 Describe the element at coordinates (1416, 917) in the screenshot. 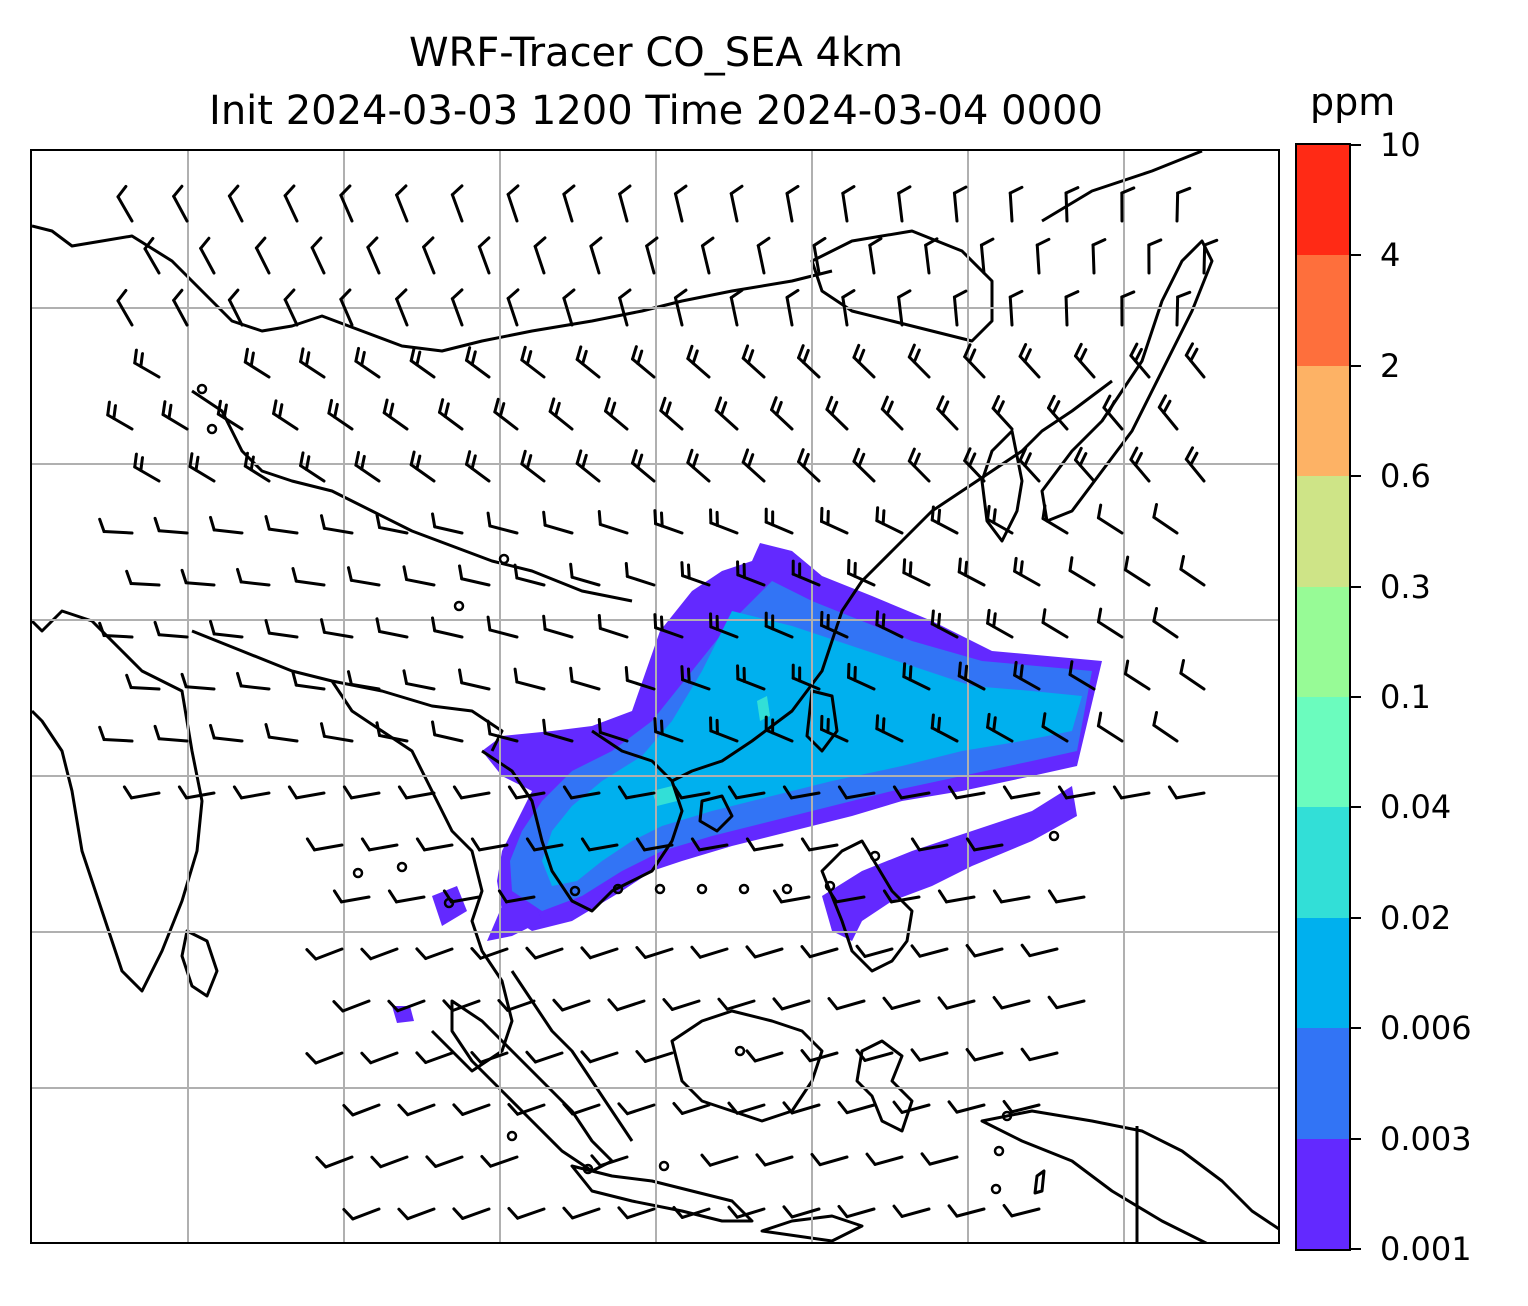

I see `colorbar-tick-label: 0.02` at that location.